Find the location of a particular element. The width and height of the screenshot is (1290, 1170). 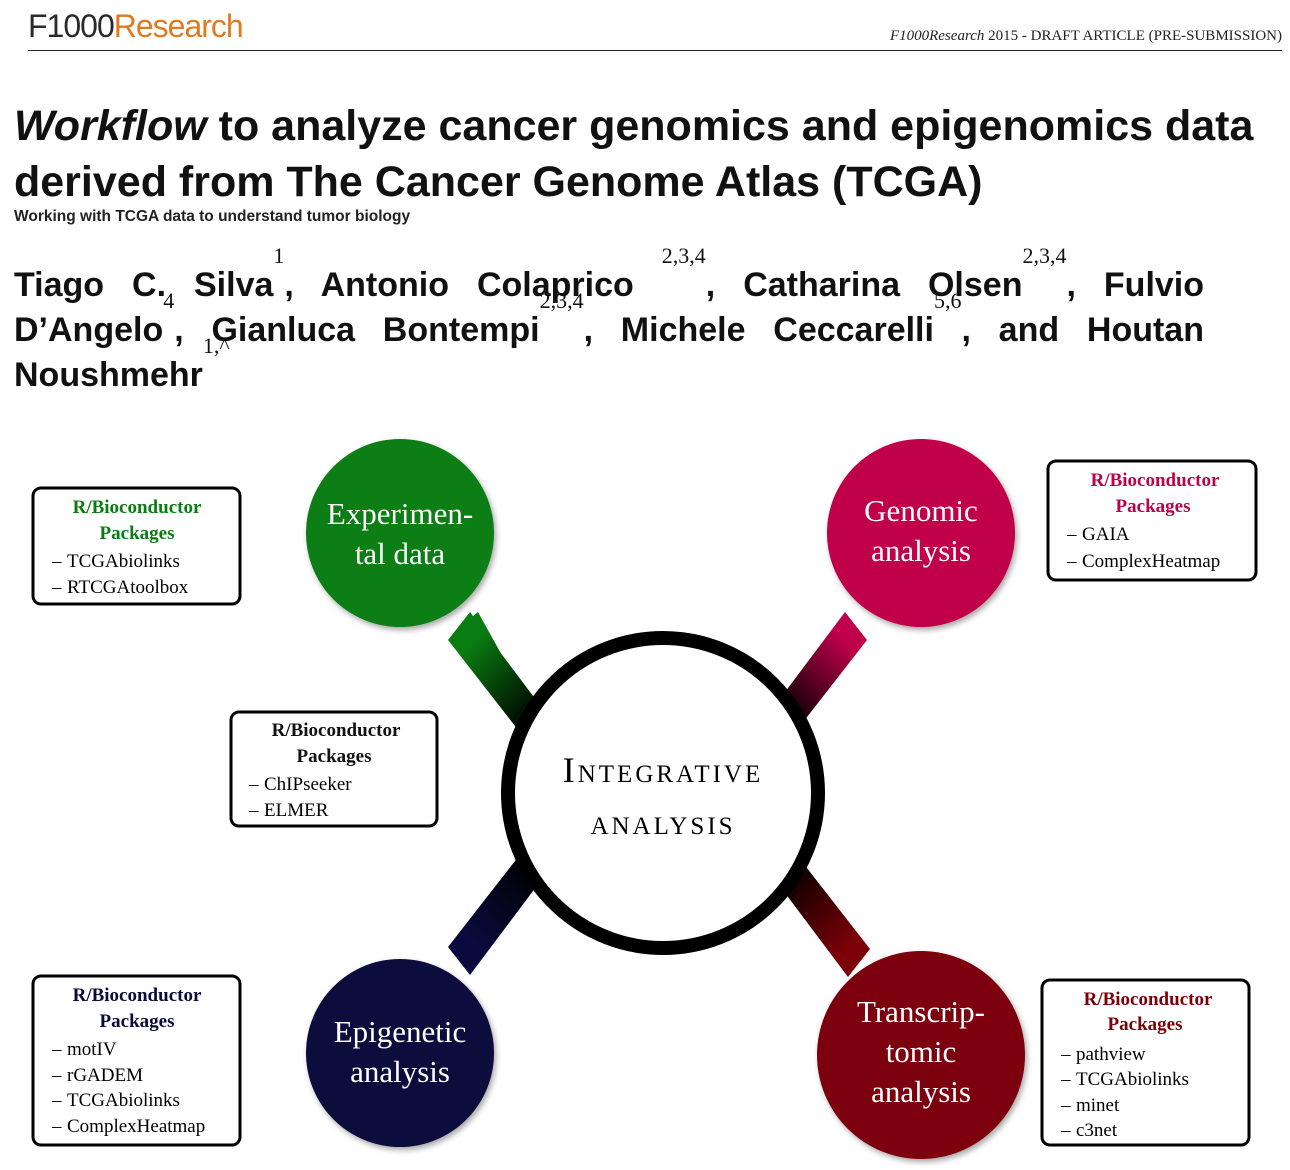

author-affiliation: 1,^ is located at coordinates (216, 345).